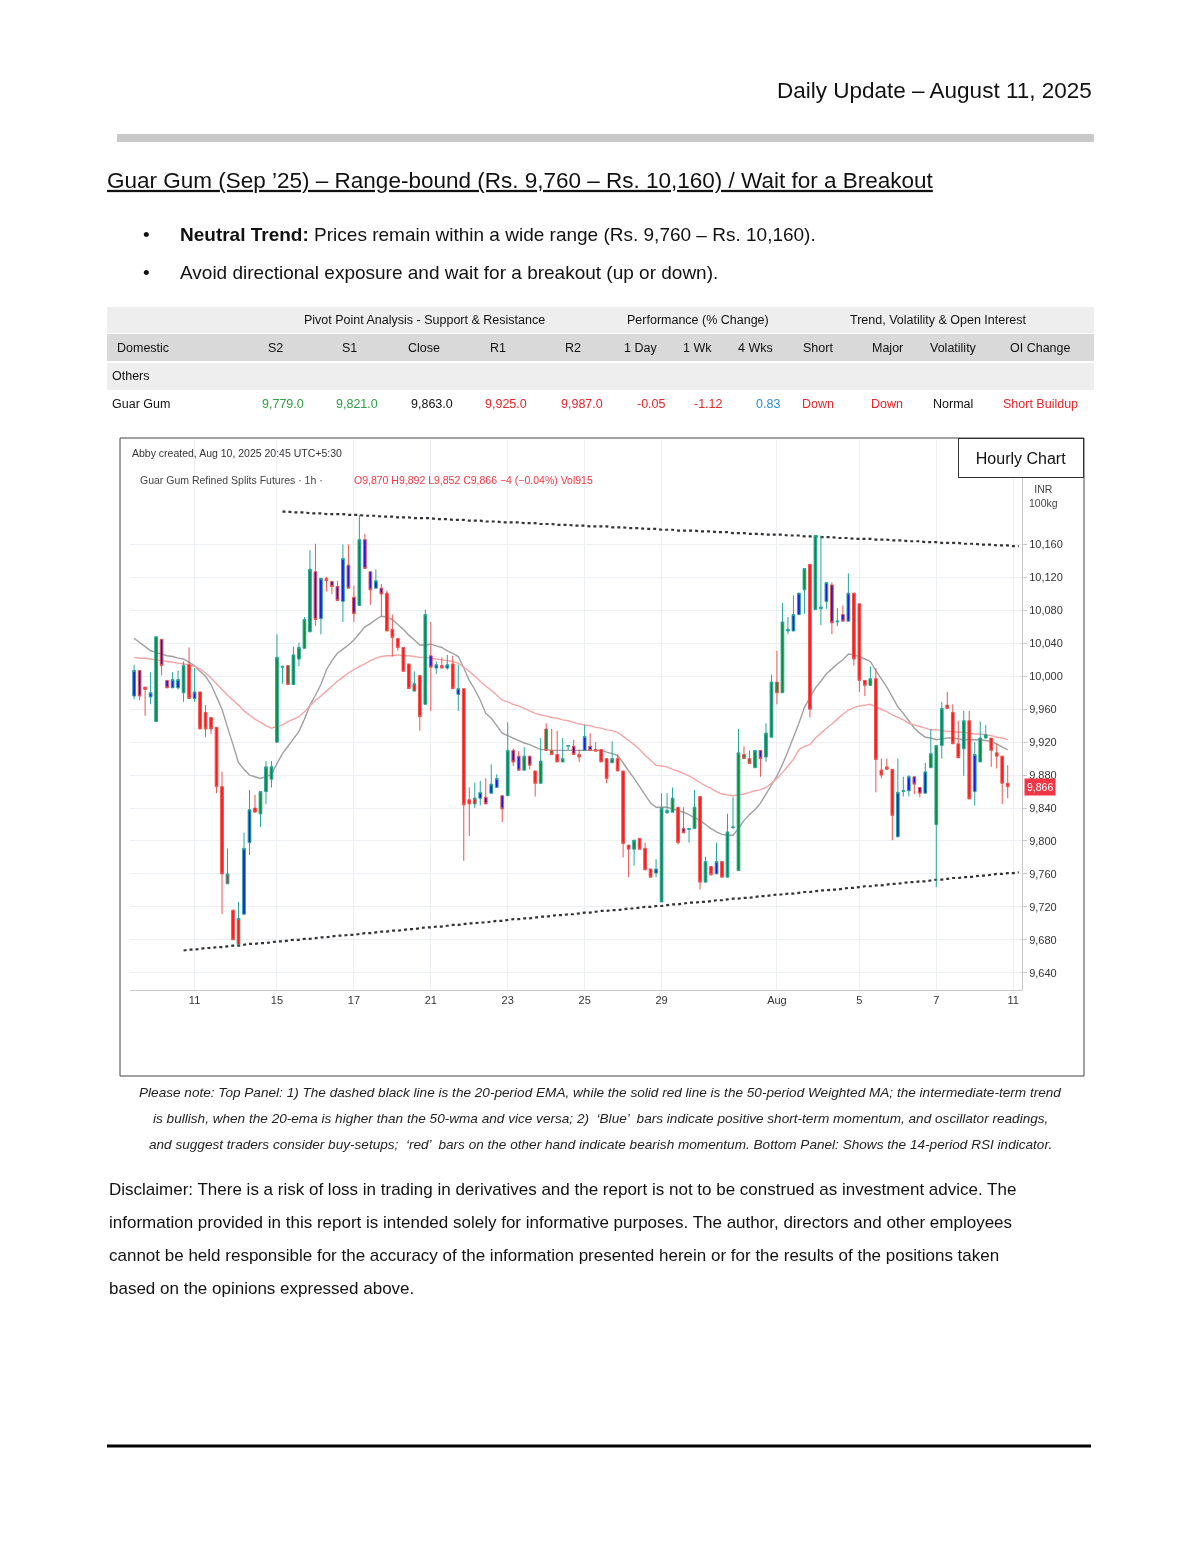 The image size is (1200, 1553). I want to click on annotation: Guar Gum Refined Splits Futures · 1h ·, so click(231, 480).